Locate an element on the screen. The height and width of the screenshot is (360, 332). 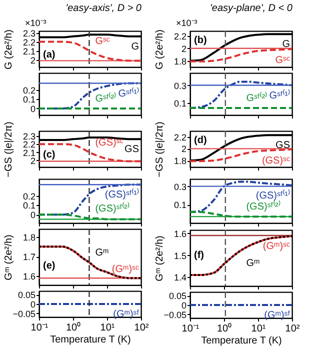
annotation: (a) is located at coordinates (49, 54).